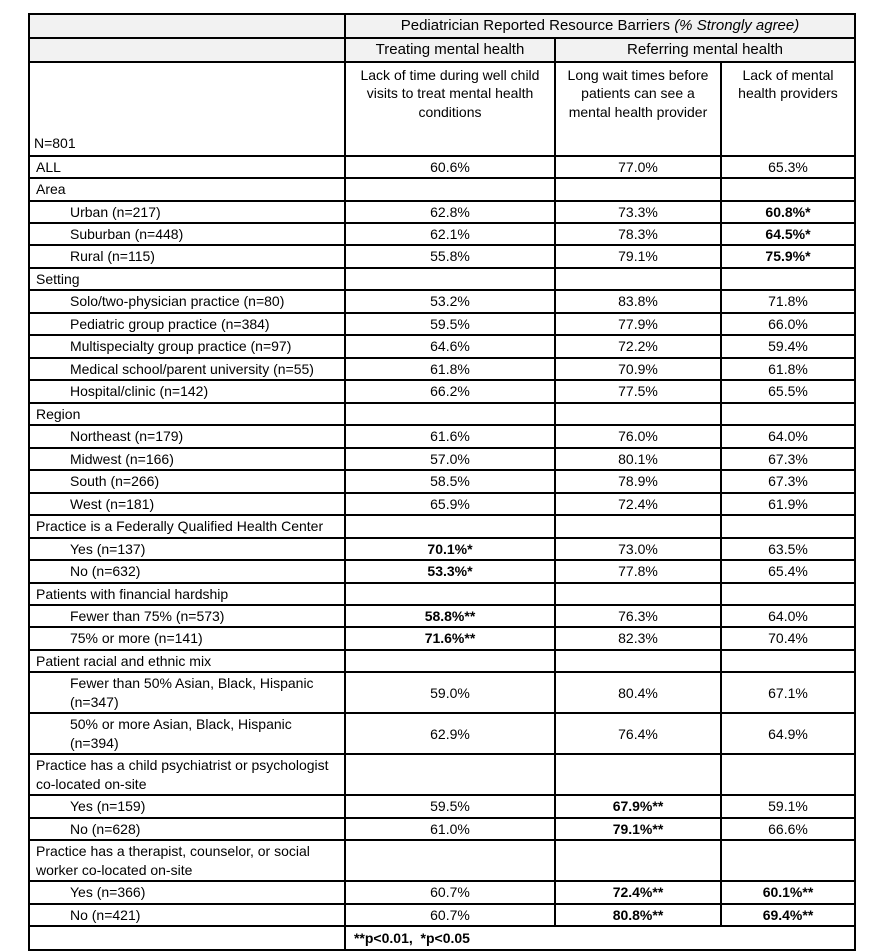 The width and height of the screenshot is (884, 951). What do you see at coordinates (449, 734) in the screenshot?
I see `value-cell: 62.9%` at bounding box center [449, 734].